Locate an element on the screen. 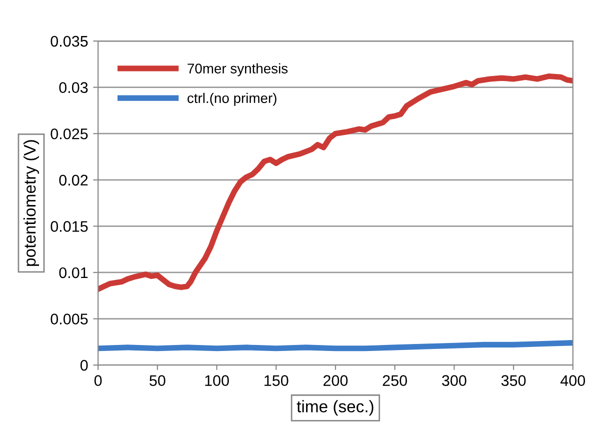 The image size is (598, 423). y-tick-label: 0.01 is located at coordinates (73, 272).